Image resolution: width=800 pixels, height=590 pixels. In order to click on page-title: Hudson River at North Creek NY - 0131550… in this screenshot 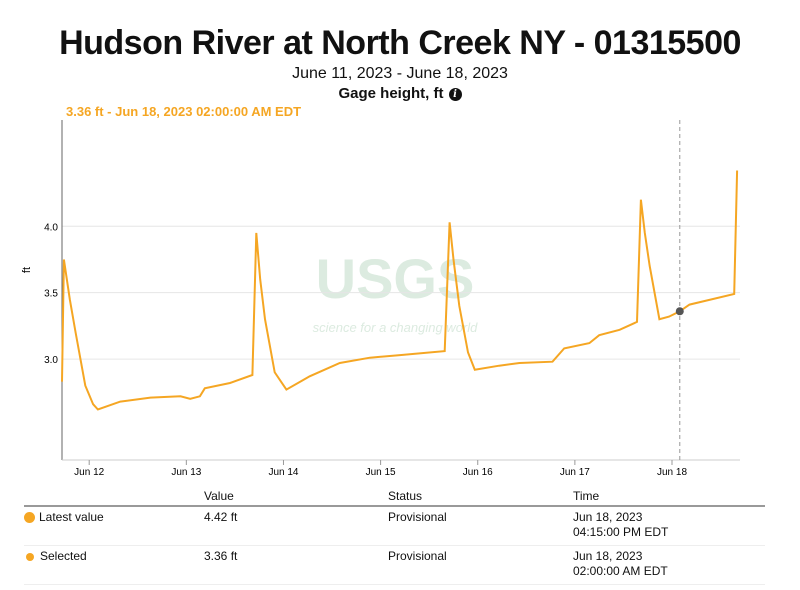, I will do `click(400, 43)`.